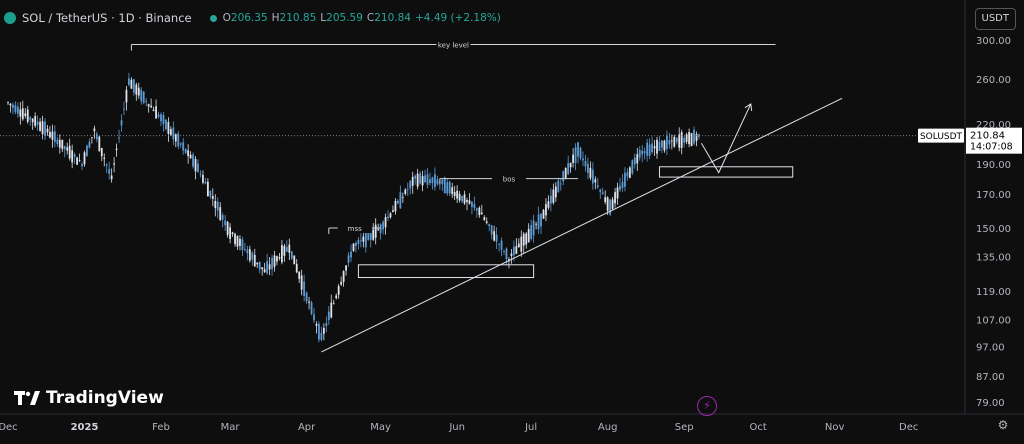  I want to click on y-tick-label: 300.00, so click(993, 41).